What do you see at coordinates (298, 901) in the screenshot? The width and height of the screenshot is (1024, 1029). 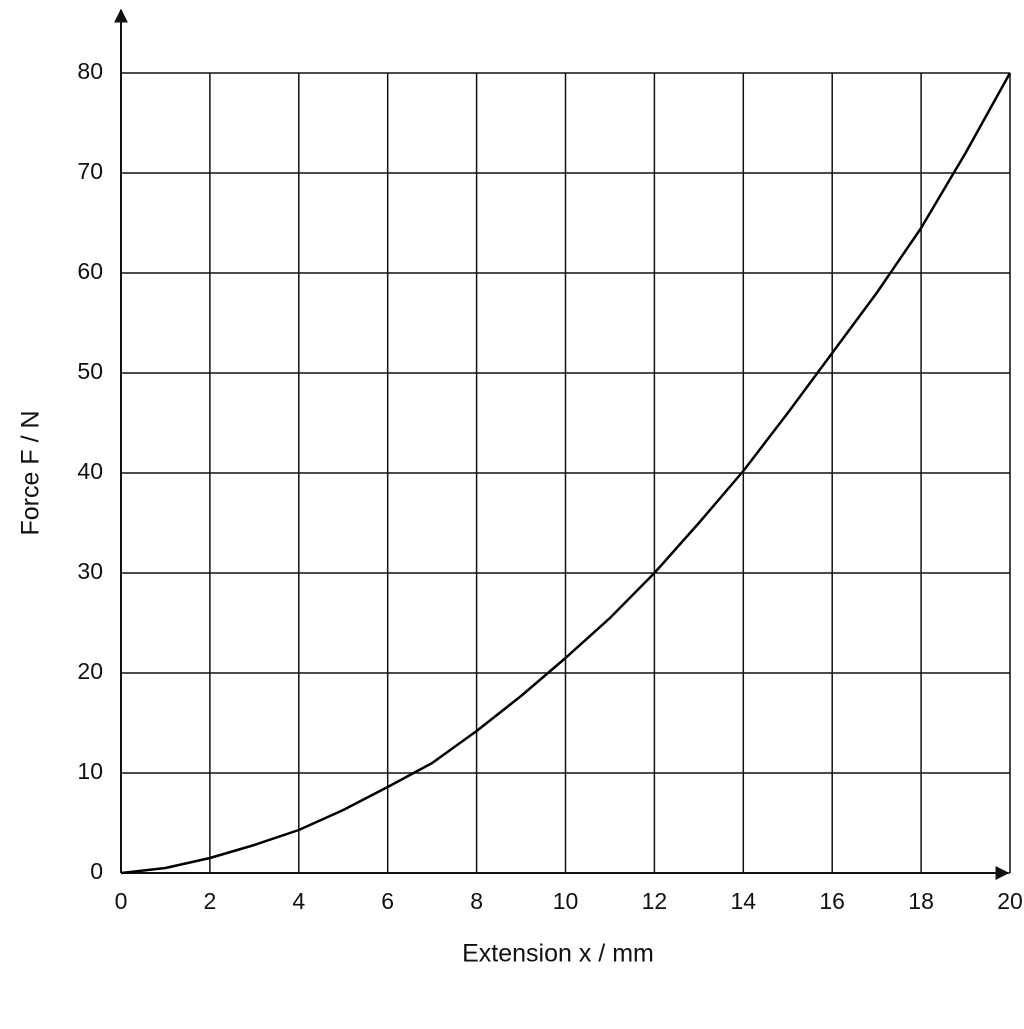 I see `x-tick-label: 4` at bounding box center [298, 901].